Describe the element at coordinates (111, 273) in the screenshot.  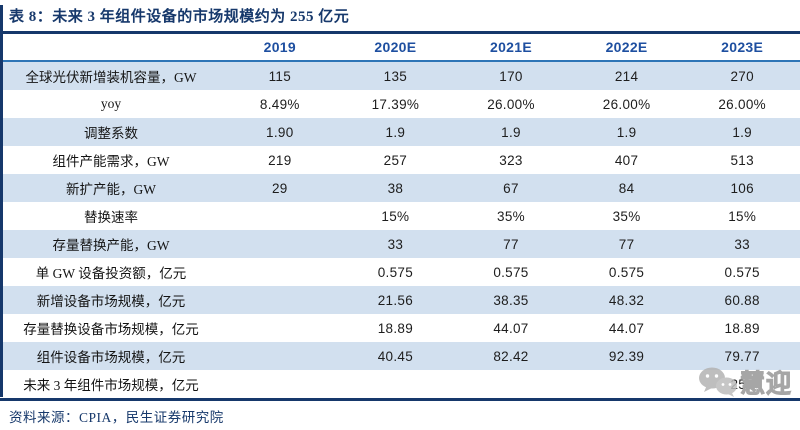
I see `row-label: 单 GW 设备投资额，亿元` at that location.